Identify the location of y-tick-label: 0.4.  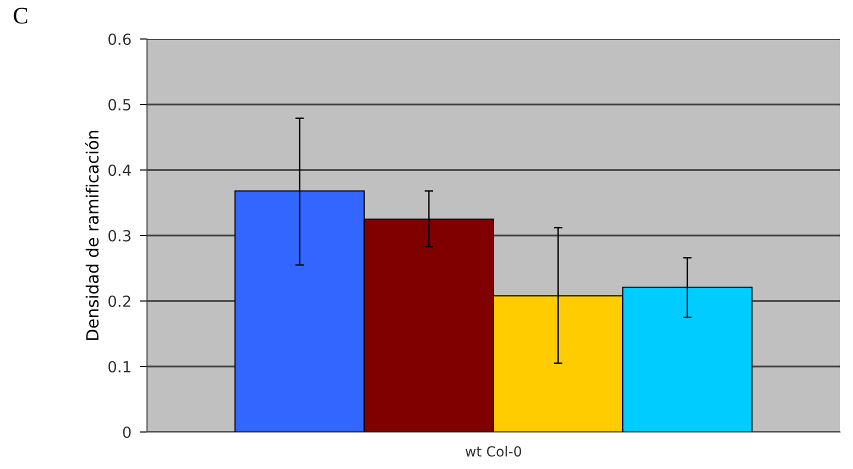
(119, 170).